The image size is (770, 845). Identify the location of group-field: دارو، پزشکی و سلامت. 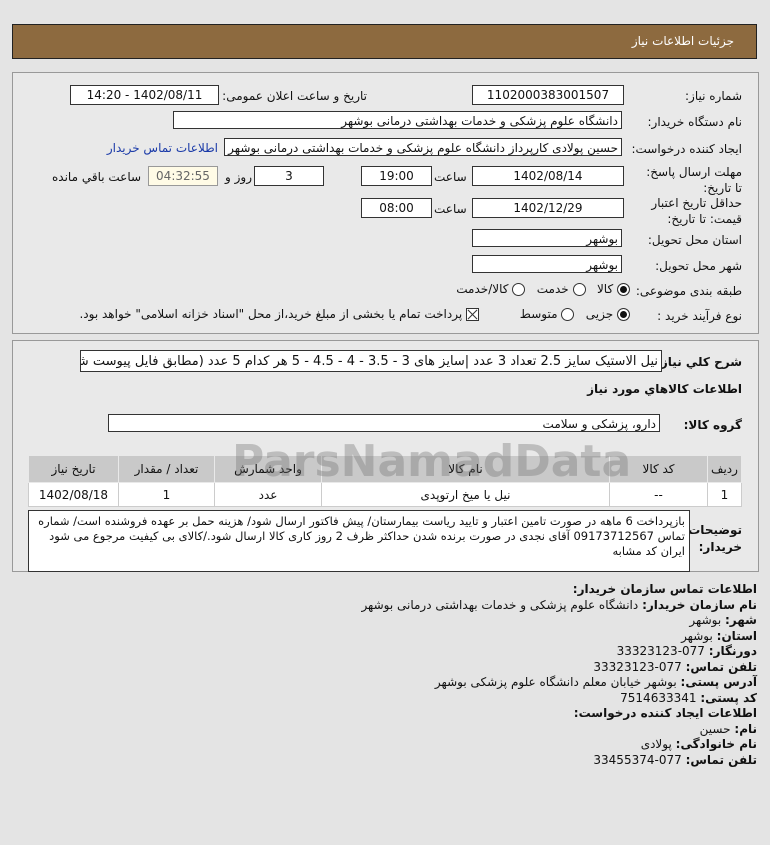
(384, 423).